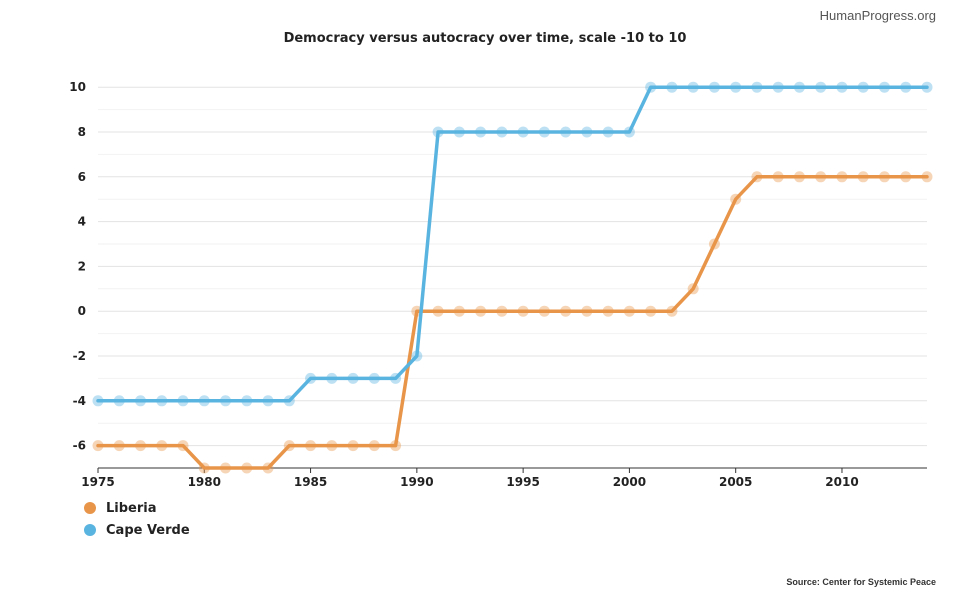 The image size is (970, 600). Describe the element at coordinates (79, 446) in the screenshot. I see `y-tick-label: -6` at that location.